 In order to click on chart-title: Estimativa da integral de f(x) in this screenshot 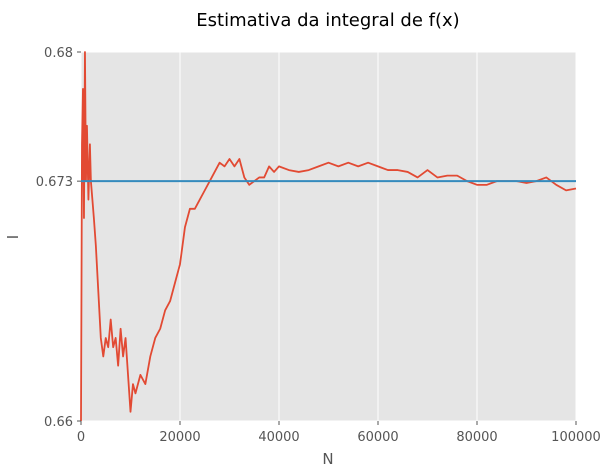, I will do `click(327, 20)`.